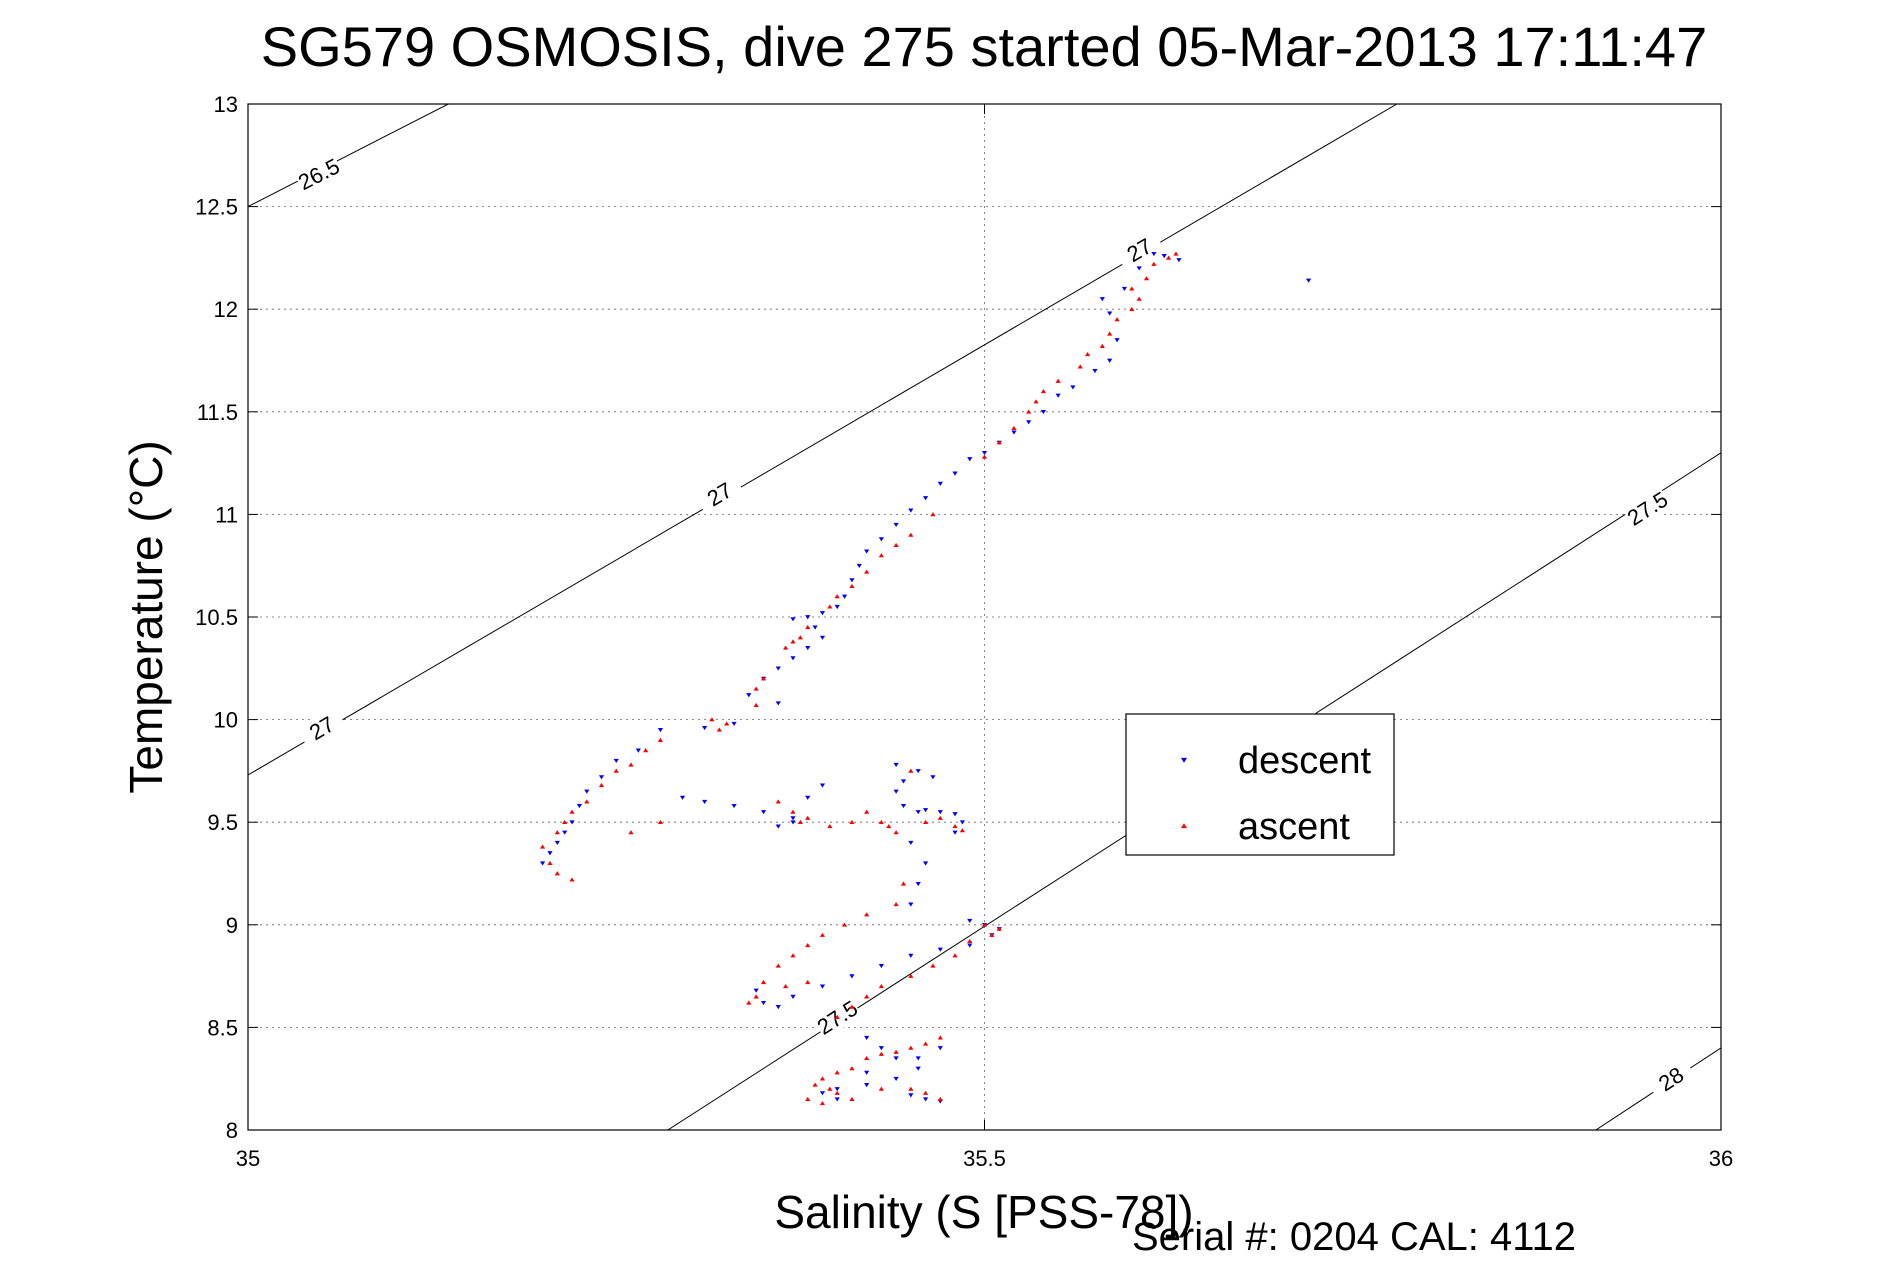 The image size is (1891, 1262). What do you see at coordinates (248, 1158) in the screenshot?
I see `x-tick-label: 35` at bounding box center [248, 1158].